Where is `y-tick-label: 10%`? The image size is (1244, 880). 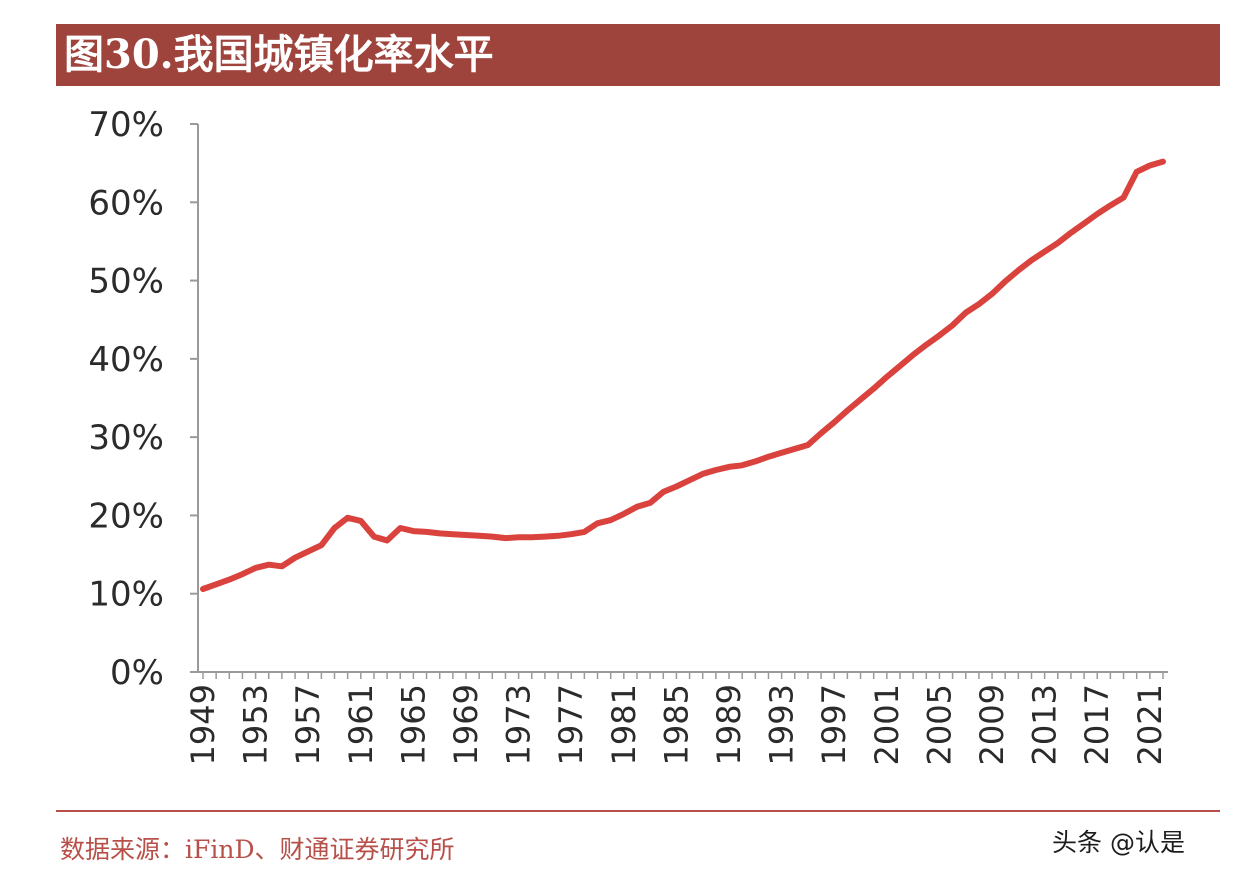 y-tick-label: 10% is located at coordinates (126, 595).